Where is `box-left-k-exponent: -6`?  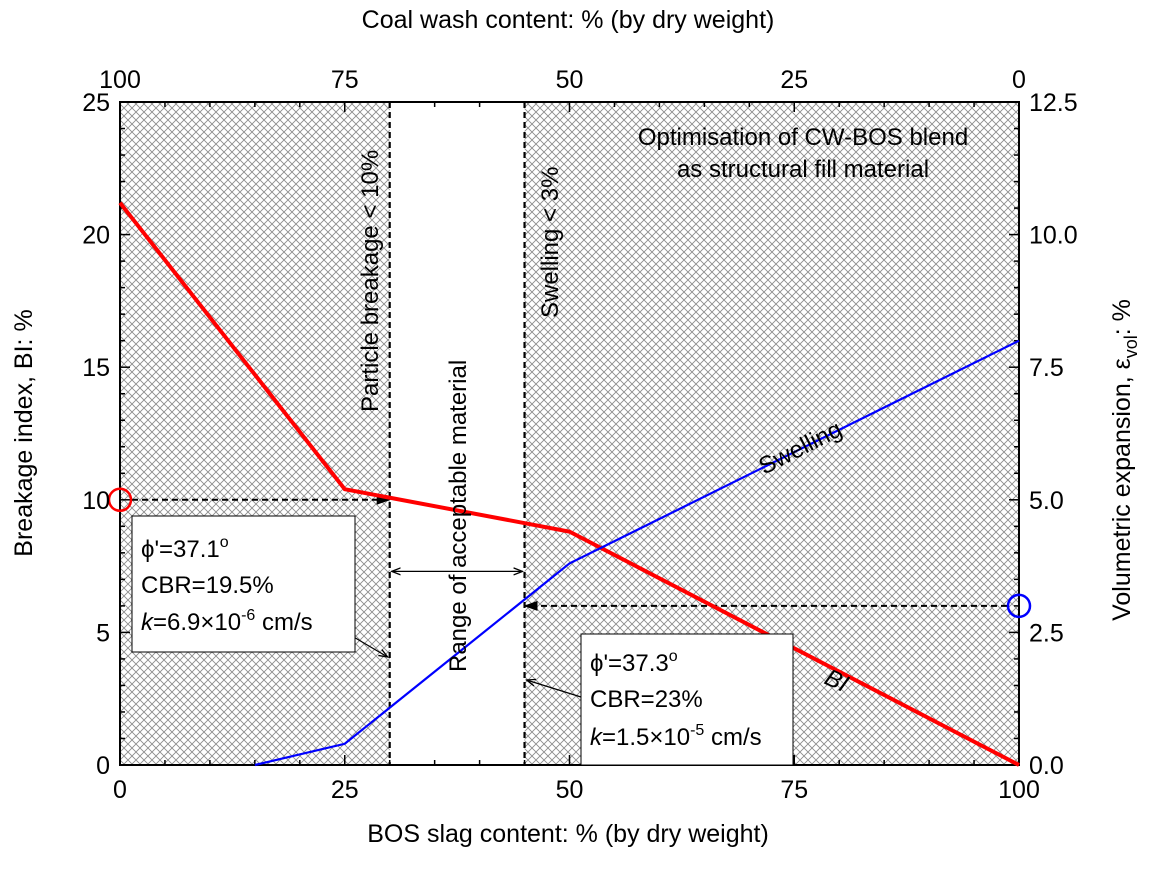 box-left-k-exponent: -6 is located at coordinates (248, 615).